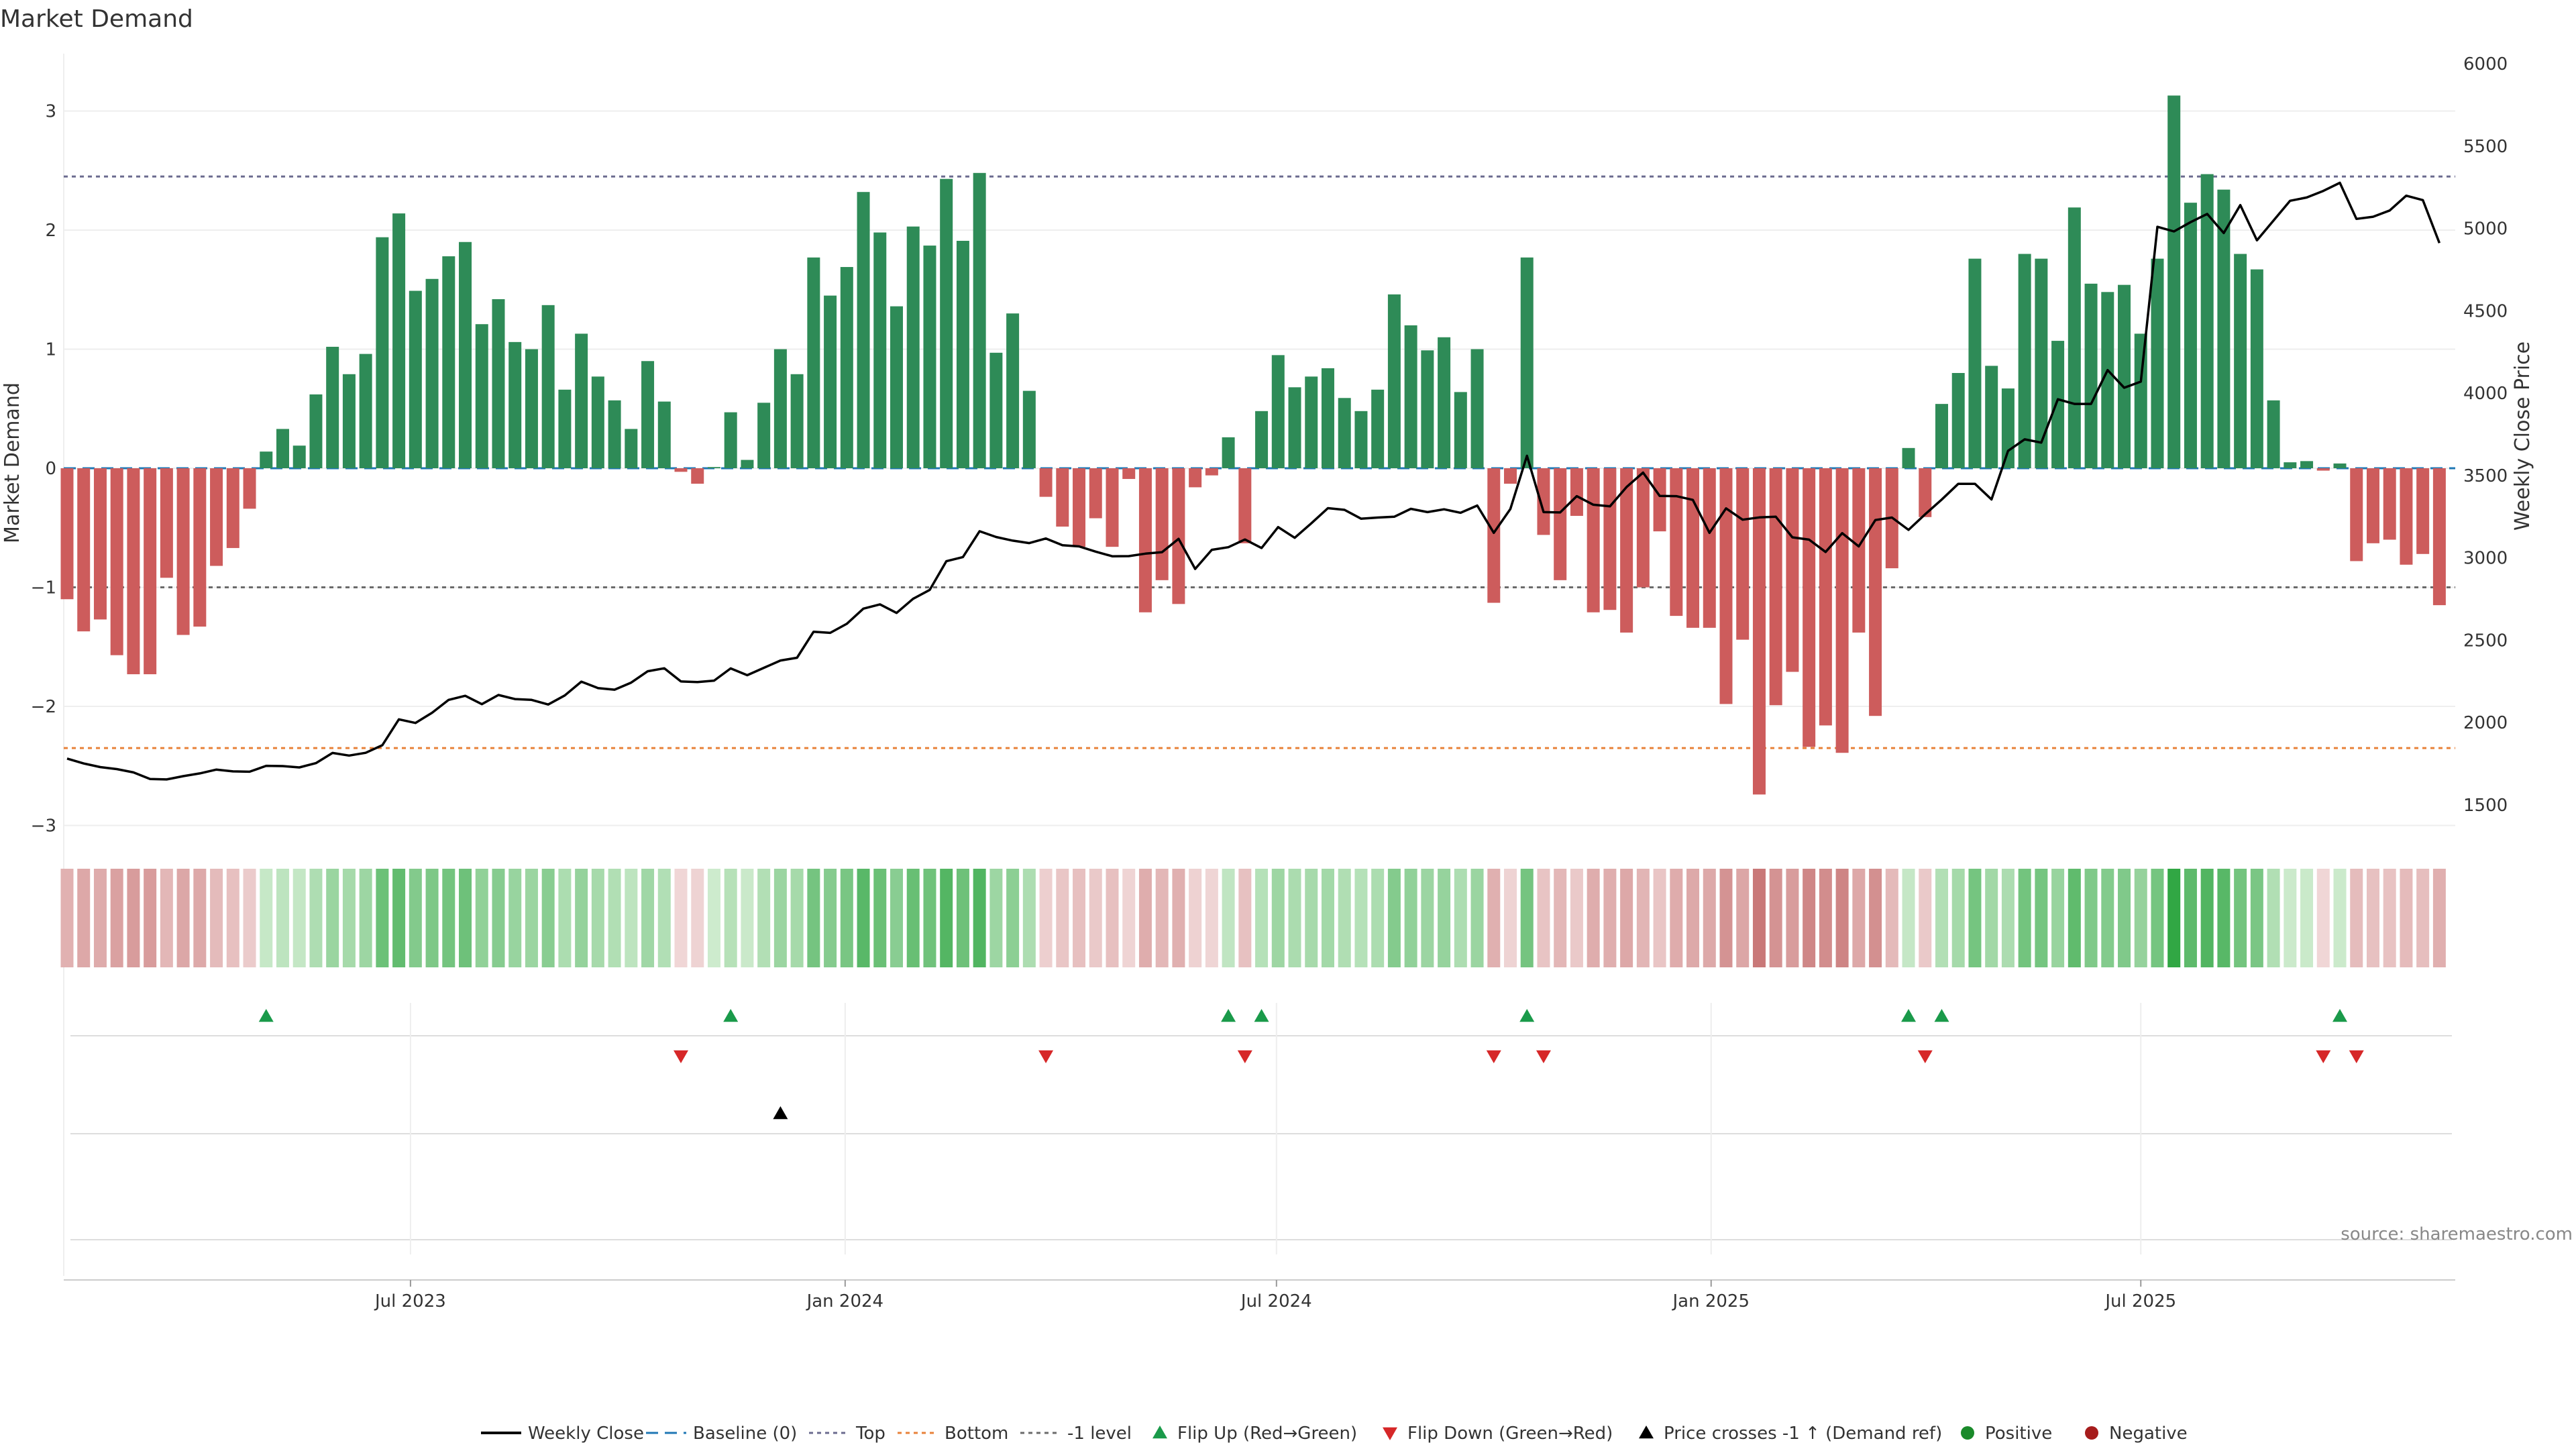 The height and width of the screenshot is (1449, 2576). Describe the element at coordinates (953, 1434) in the screenshot. I see `legend-item-bottom: Bottom` at that location.